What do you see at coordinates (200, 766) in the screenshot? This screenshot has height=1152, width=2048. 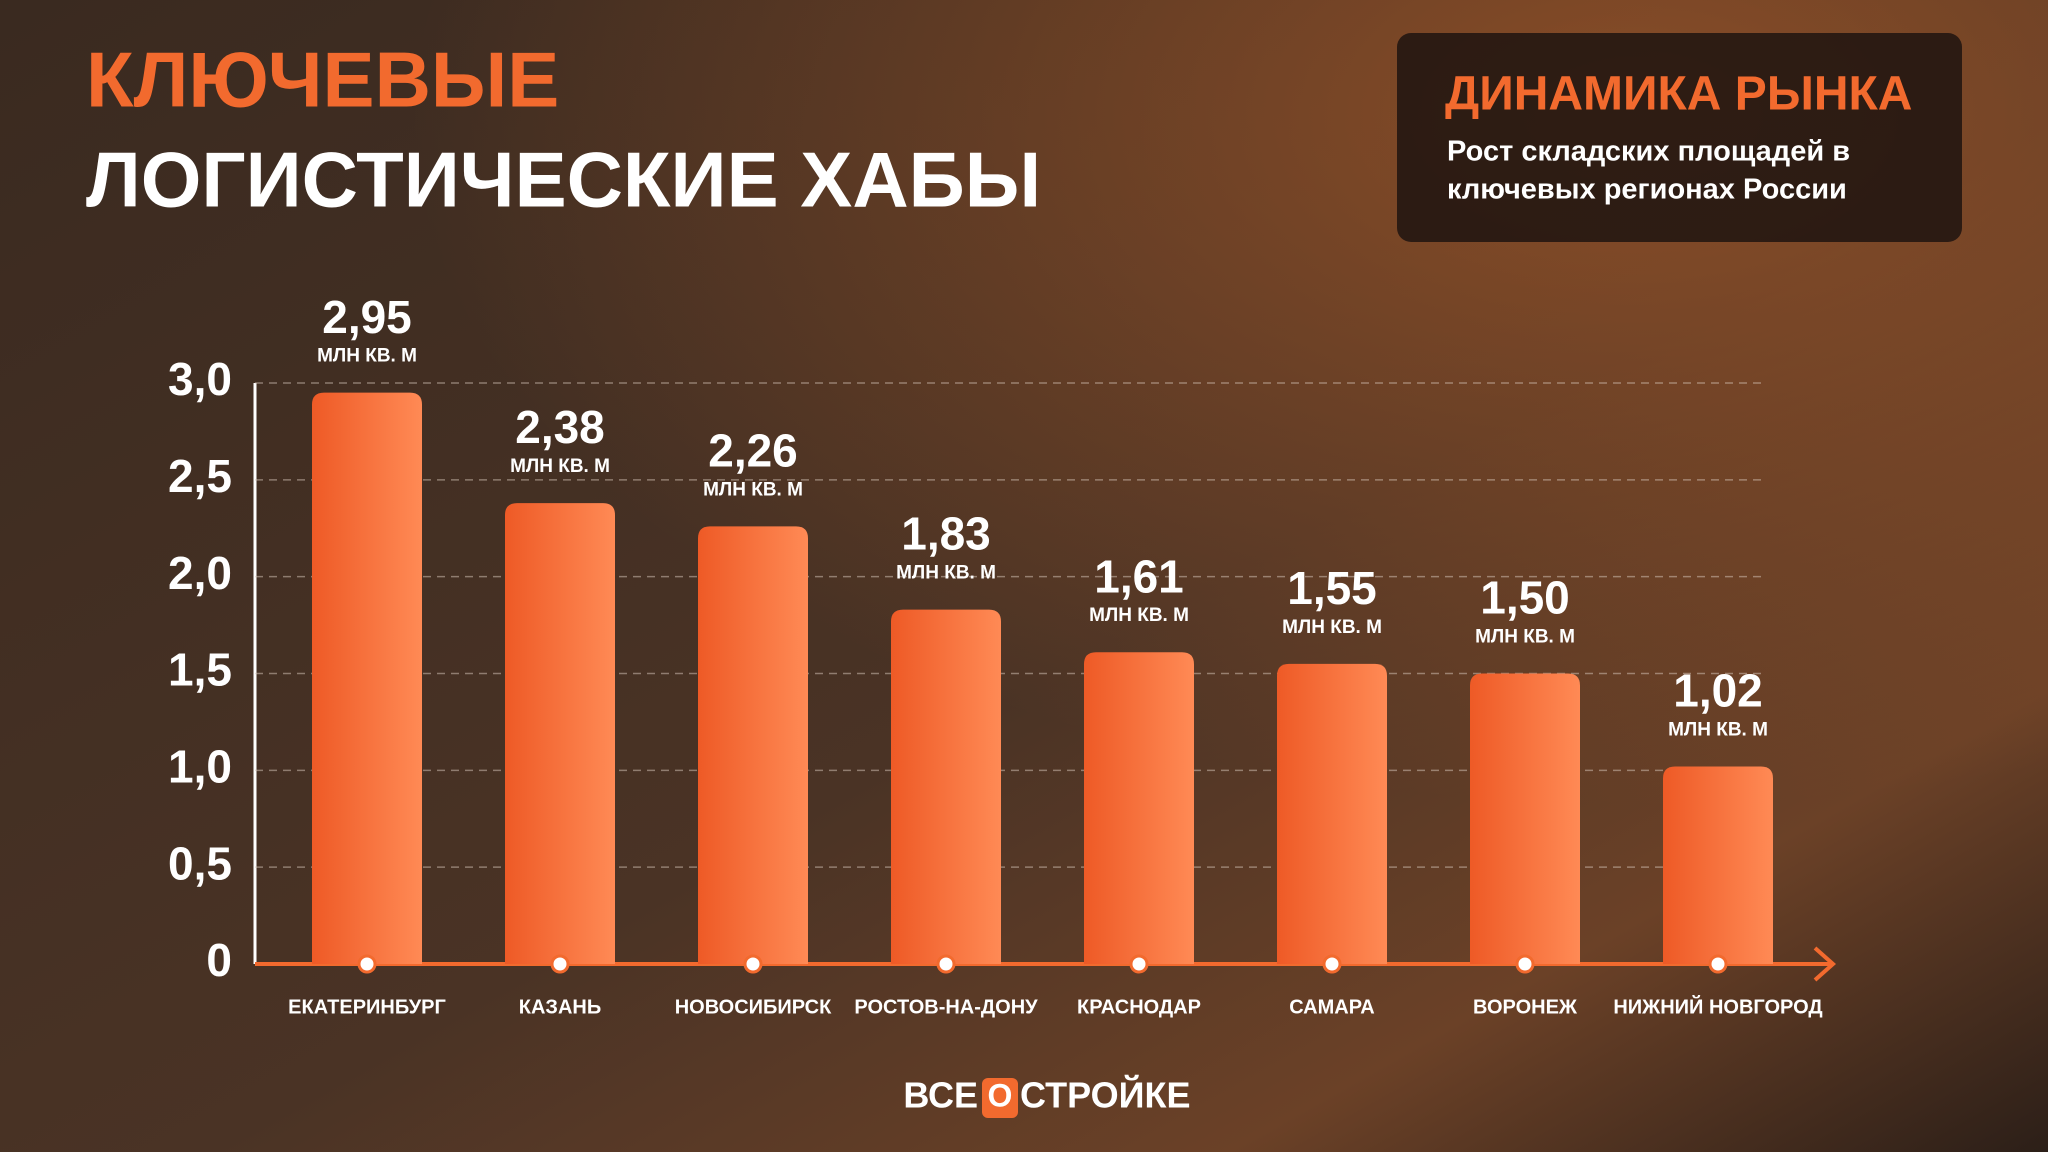 I see `y-tick-label: 1,0` at bounding box center [200, 766].